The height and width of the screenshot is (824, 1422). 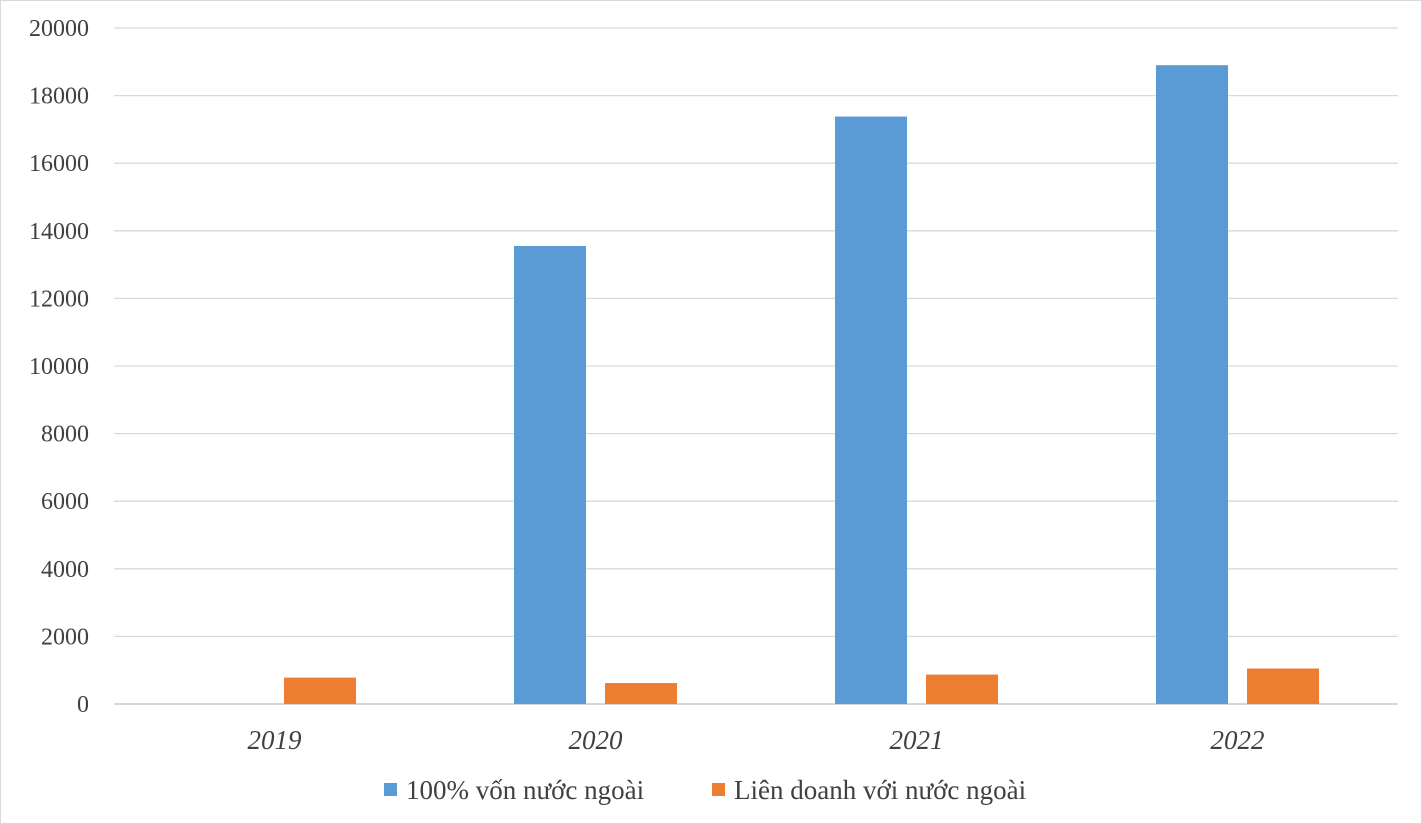 What do you see at coordinates (65, 502) in the screenshot?
I see `y-tick-label: 6000` at bounding box center [65, 502].